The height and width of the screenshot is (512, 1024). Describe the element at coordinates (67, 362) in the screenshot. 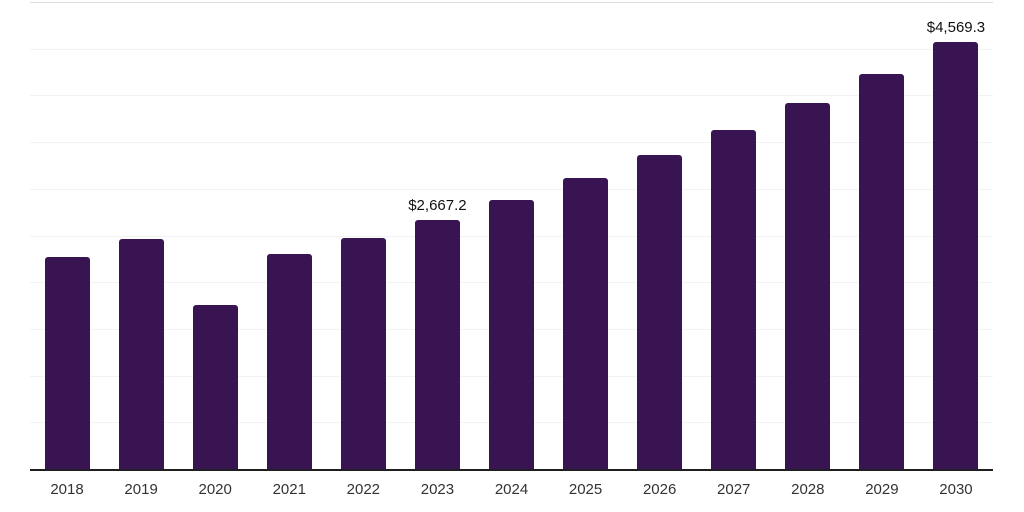

I see `bar-2018` at that location.